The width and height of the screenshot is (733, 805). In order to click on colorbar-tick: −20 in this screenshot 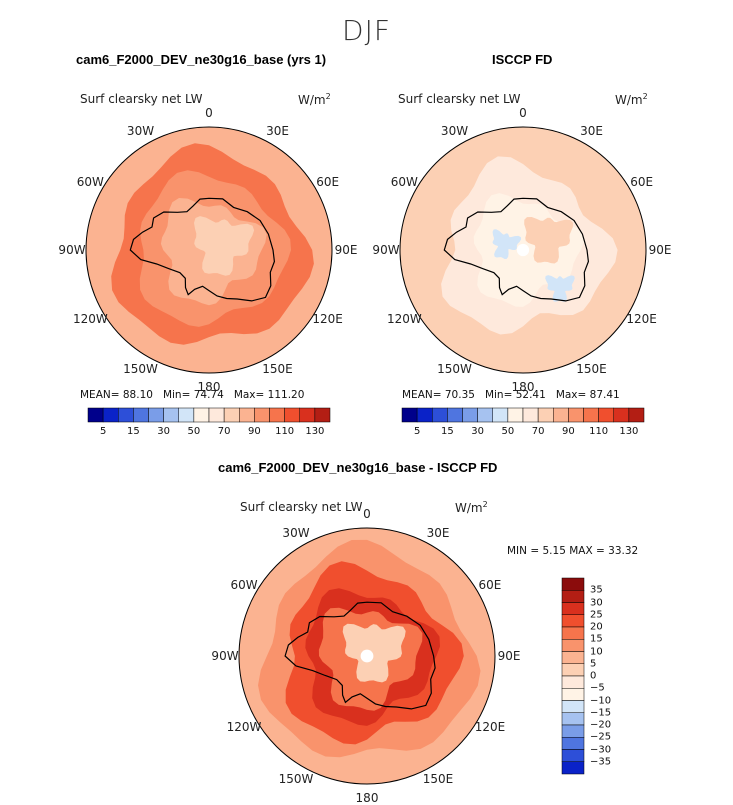, I will do `click(601, 725)`.